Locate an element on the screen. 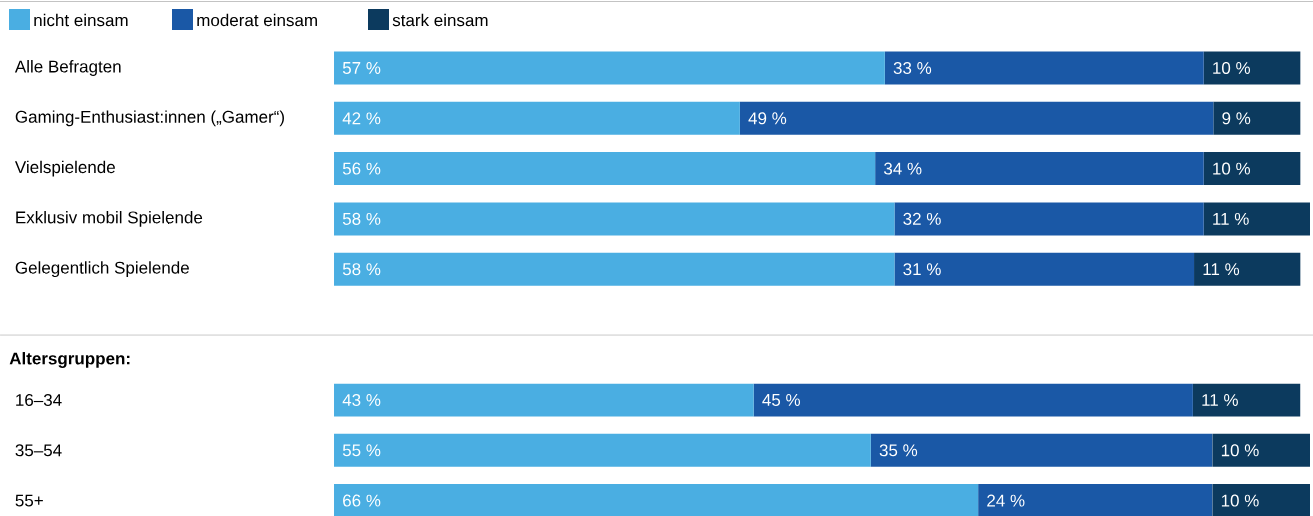 This screenshot has width=1313, height=516. data-label: 66 % is located at coordinates (362, 500).